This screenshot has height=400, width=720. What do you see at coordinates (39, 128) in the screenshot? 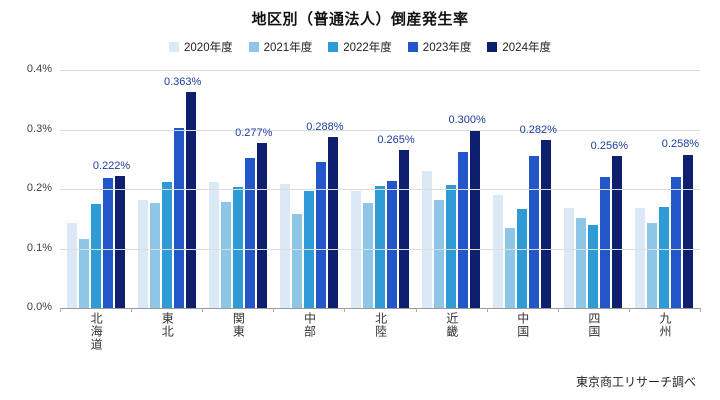
I see `y-axis-label: 0.3%` at bounding box center [39, 128].